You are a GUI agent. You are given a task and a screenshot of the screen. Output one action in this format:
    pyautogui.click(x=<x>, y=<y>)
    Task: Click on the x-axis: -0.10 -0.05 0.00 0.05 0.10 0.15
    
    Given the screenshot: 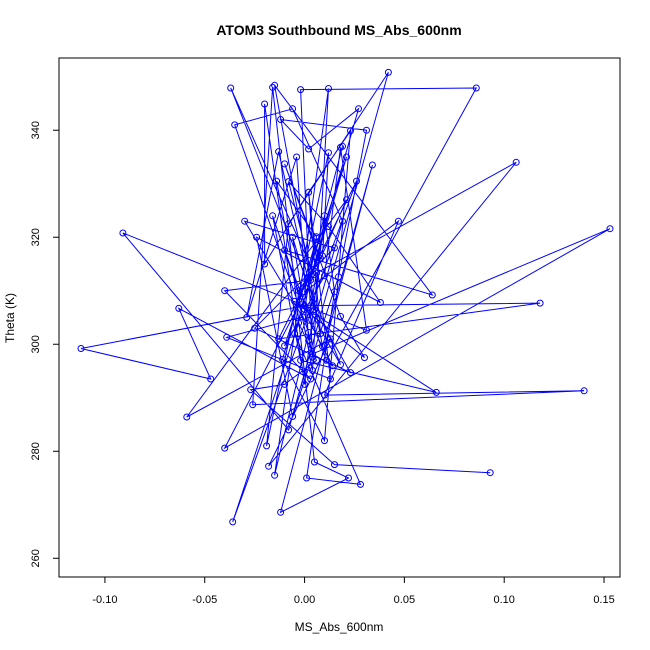 What is the action you would take?
    pyautogui.click(x=353, y=591)
    